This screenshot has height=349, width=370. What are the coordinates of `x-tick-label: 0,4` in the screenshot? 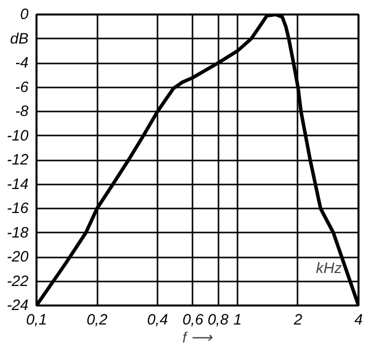 It's located at (157, 320).